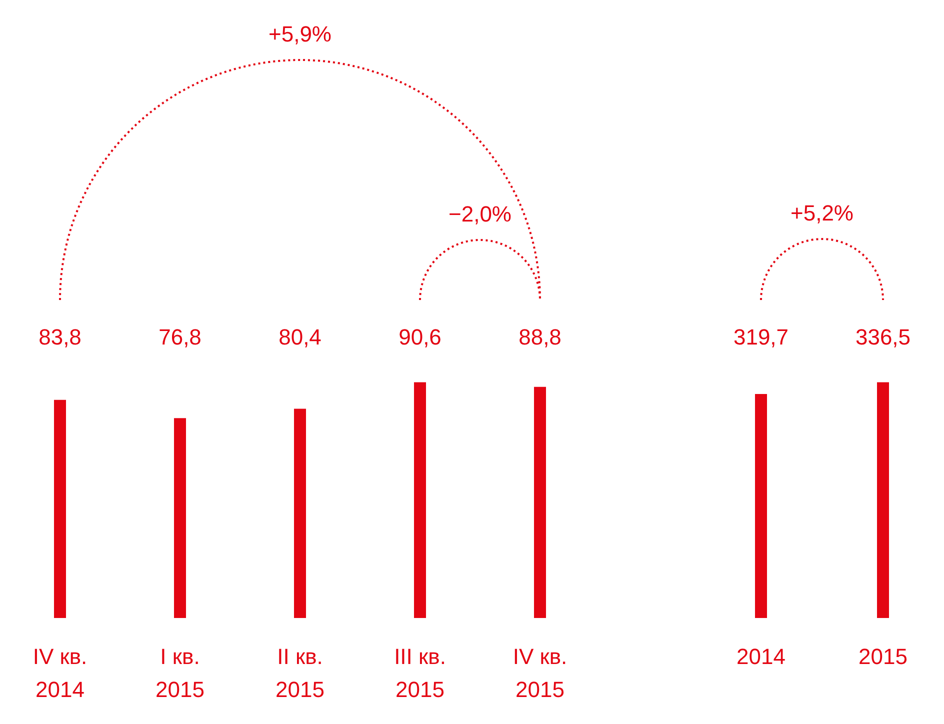  Describe the element at coordinates (180, 673) in the screenshot. I see `x-tick-label: I кв. 2015` at that location.